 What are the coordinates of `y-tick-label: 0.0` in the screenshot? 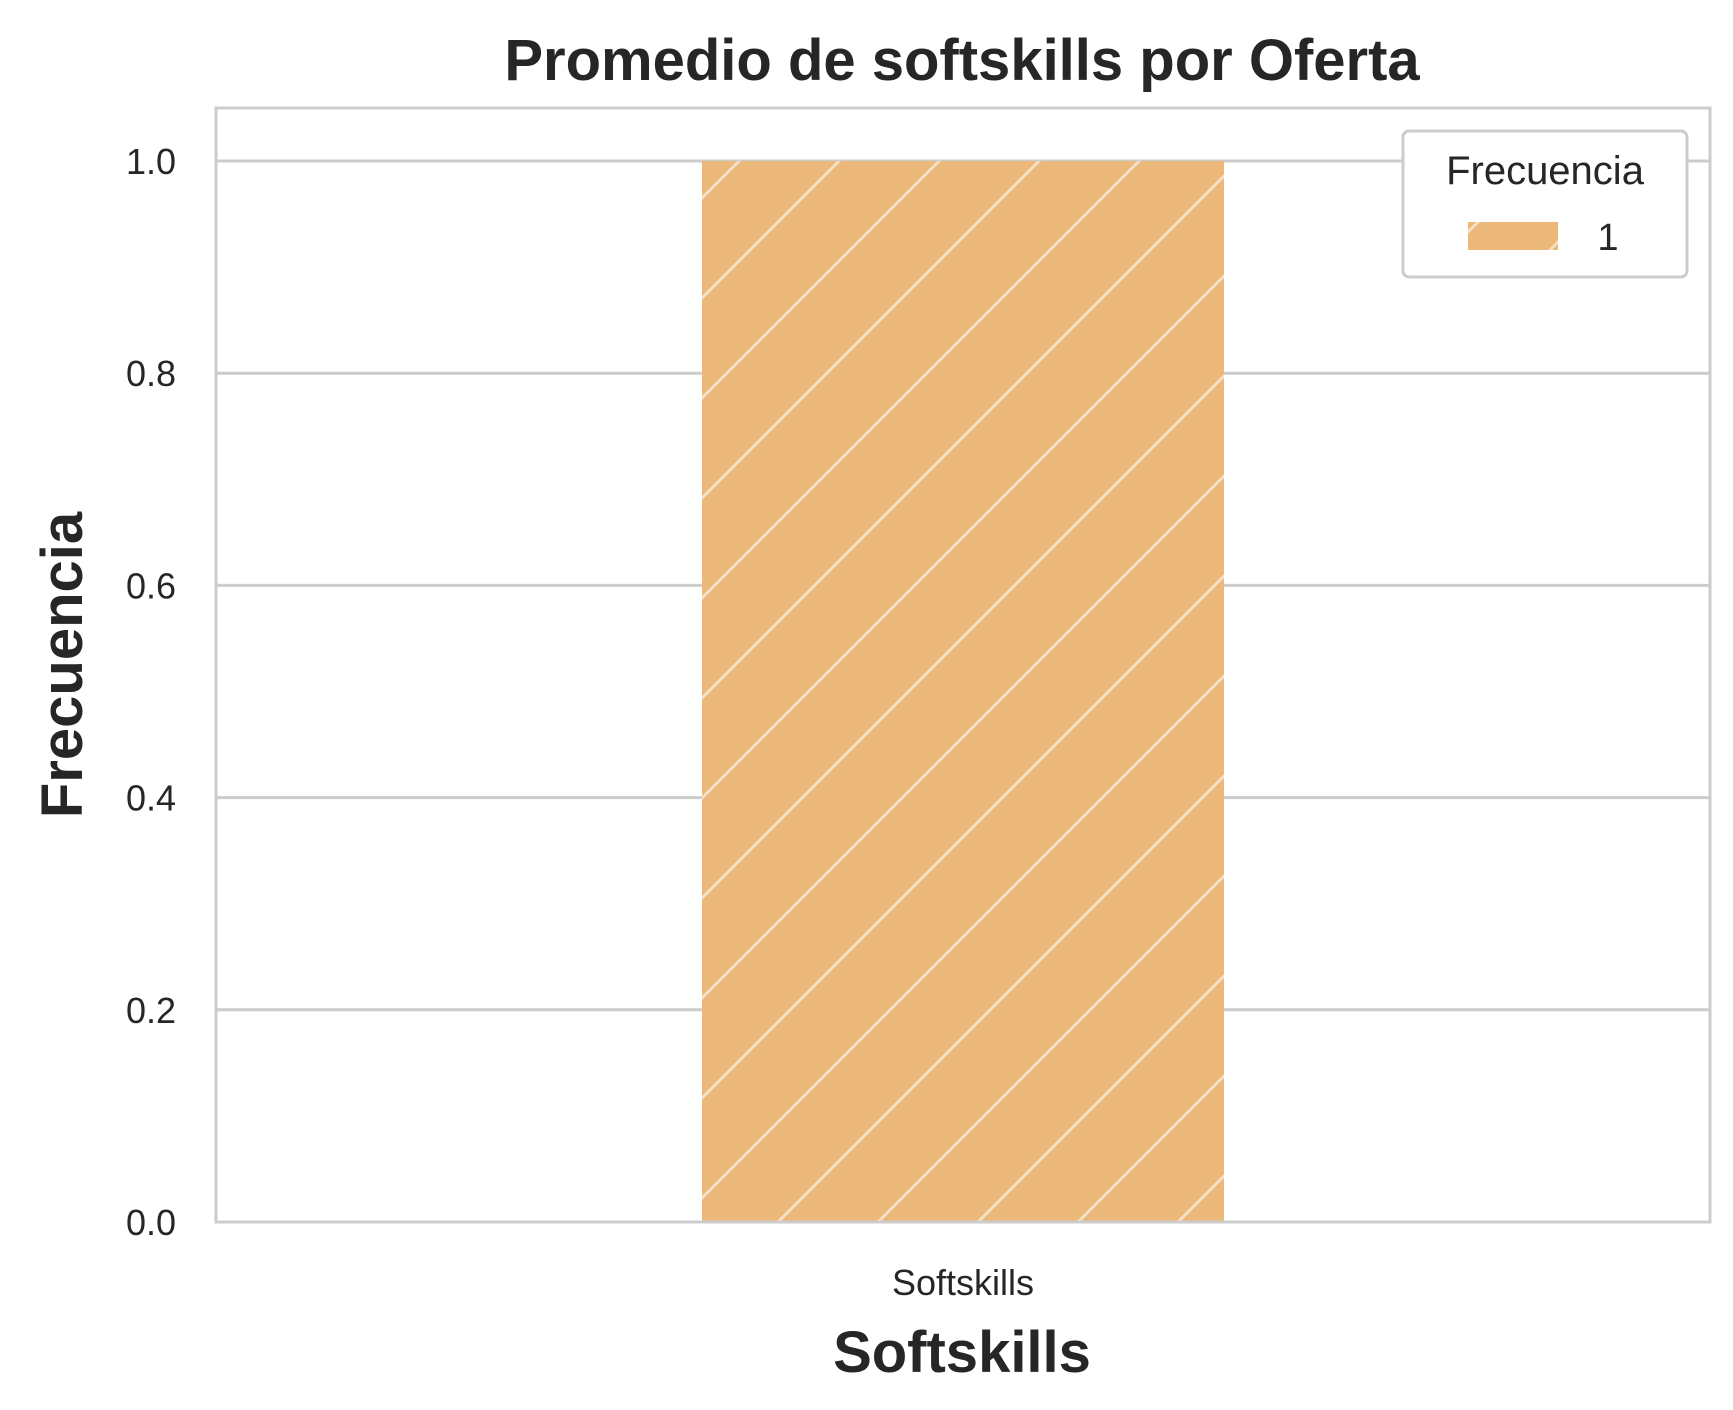 It's located at (151, 1222).